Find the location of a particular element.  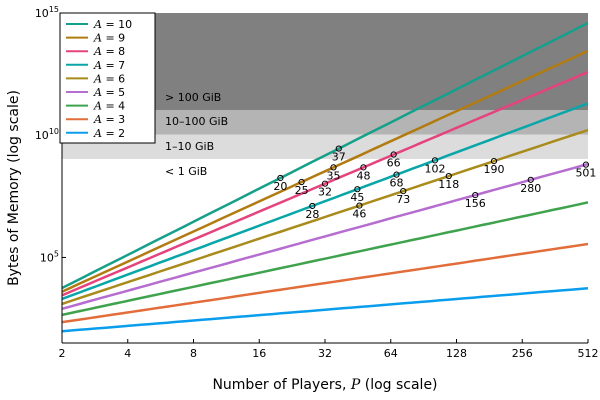

band-label-1: 1–10 GiB is located at coordinates (189, 146).